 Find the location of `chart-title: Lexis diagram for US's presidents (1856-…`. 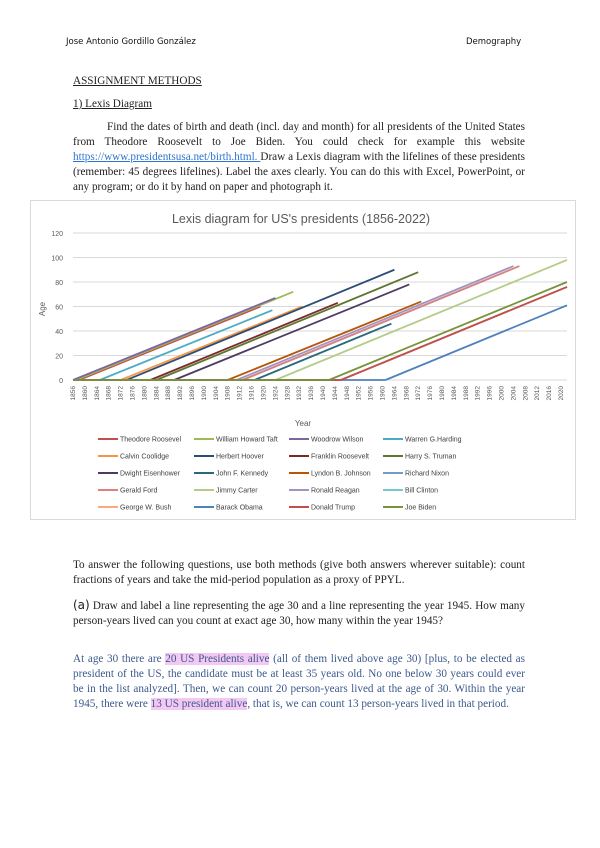

chart-title: Lexis diagram for US's presidents (1856-… is located at coordinates (301, 219).